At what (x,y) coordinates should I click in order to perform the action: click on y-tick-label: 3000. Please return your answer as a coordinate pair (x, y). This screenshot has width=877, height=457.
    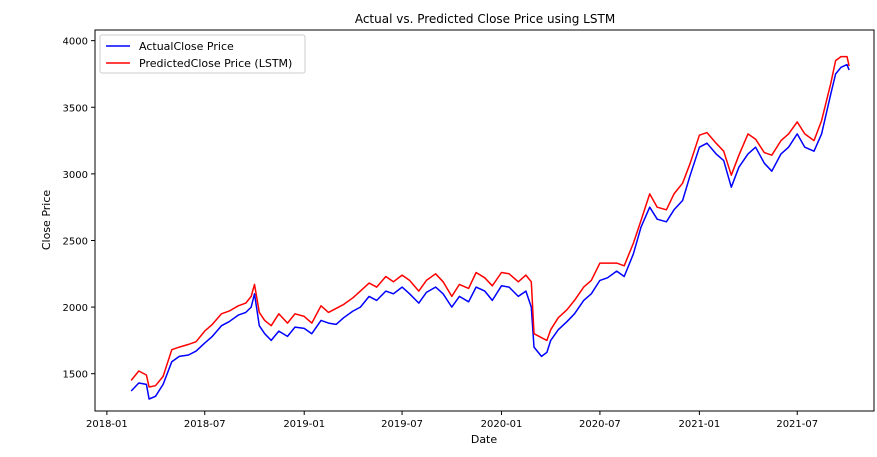
    Looking at the image, I should click on (75, 175).